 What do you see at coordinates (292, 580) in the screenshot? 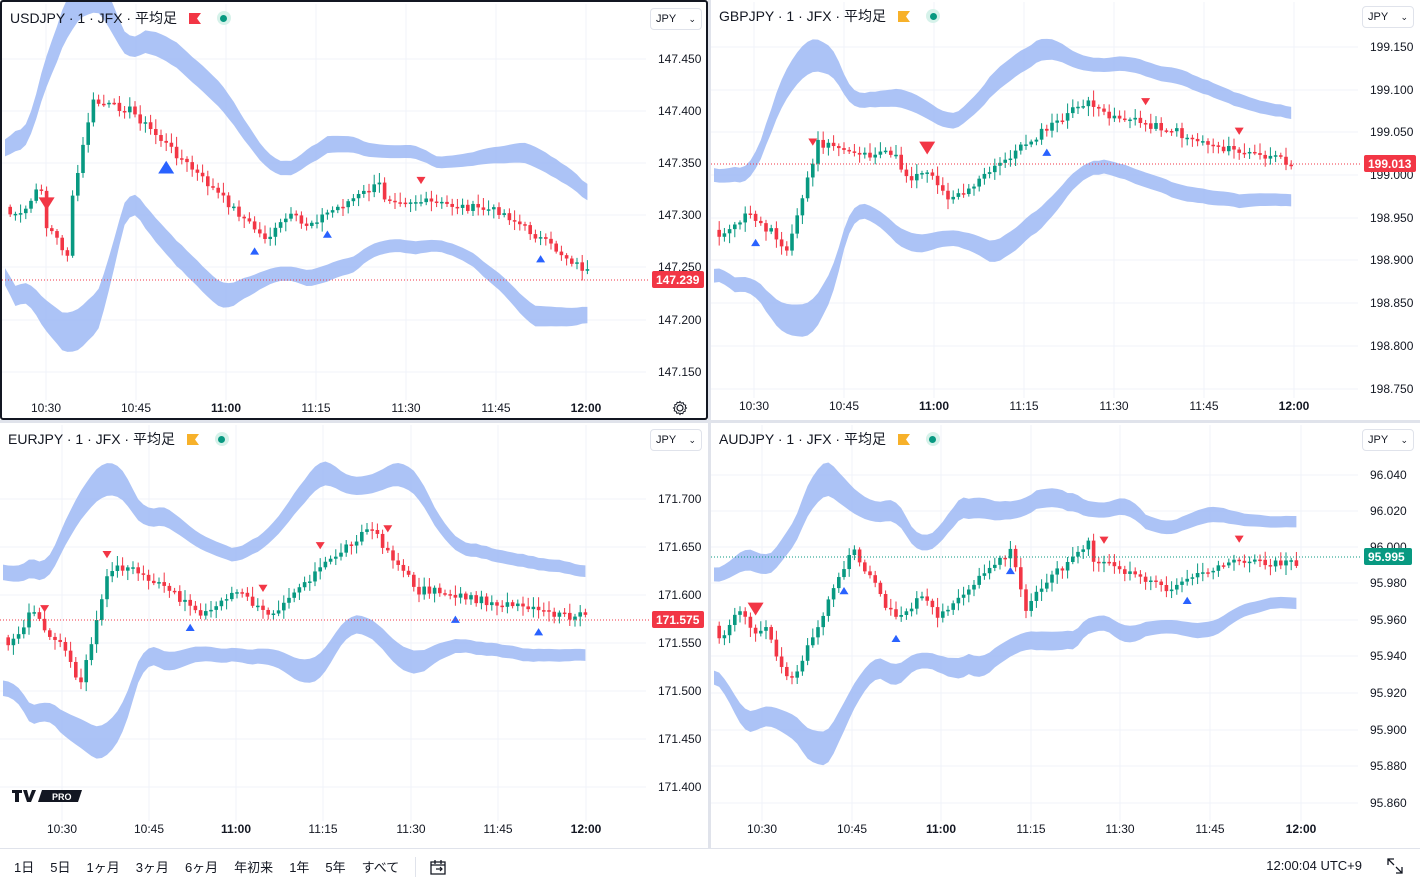
I see `signals` at bounding box center [292, 580].